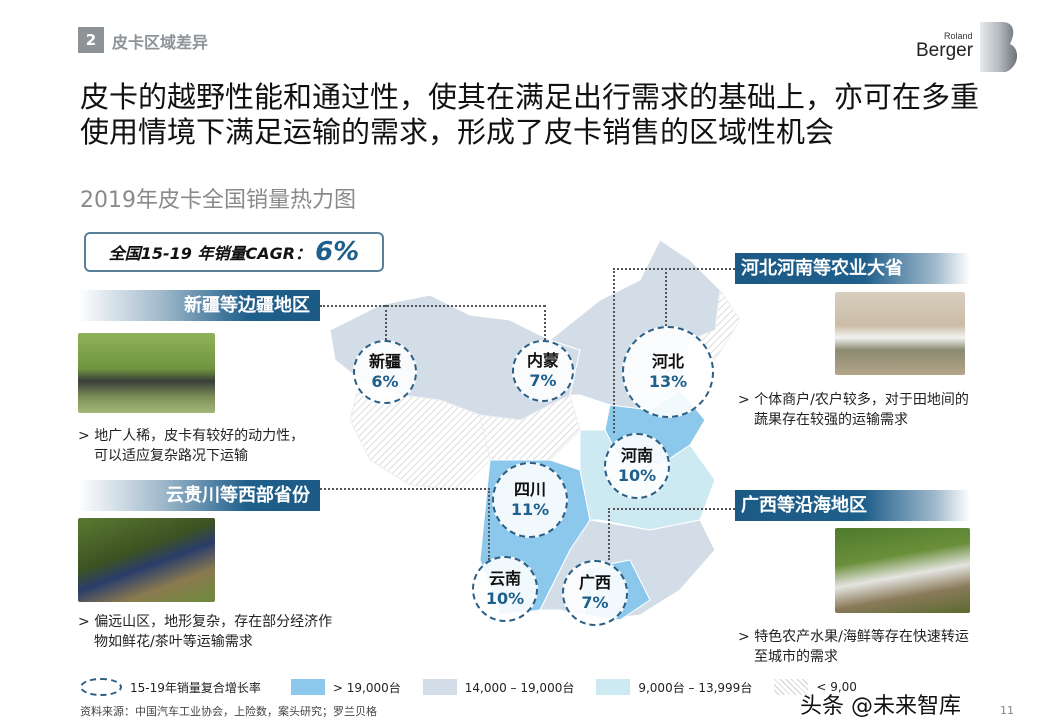  Describe the element at coordinates (637, 466) in the screenshot. I see `region-circle-henan: 河南 10%` at that location.